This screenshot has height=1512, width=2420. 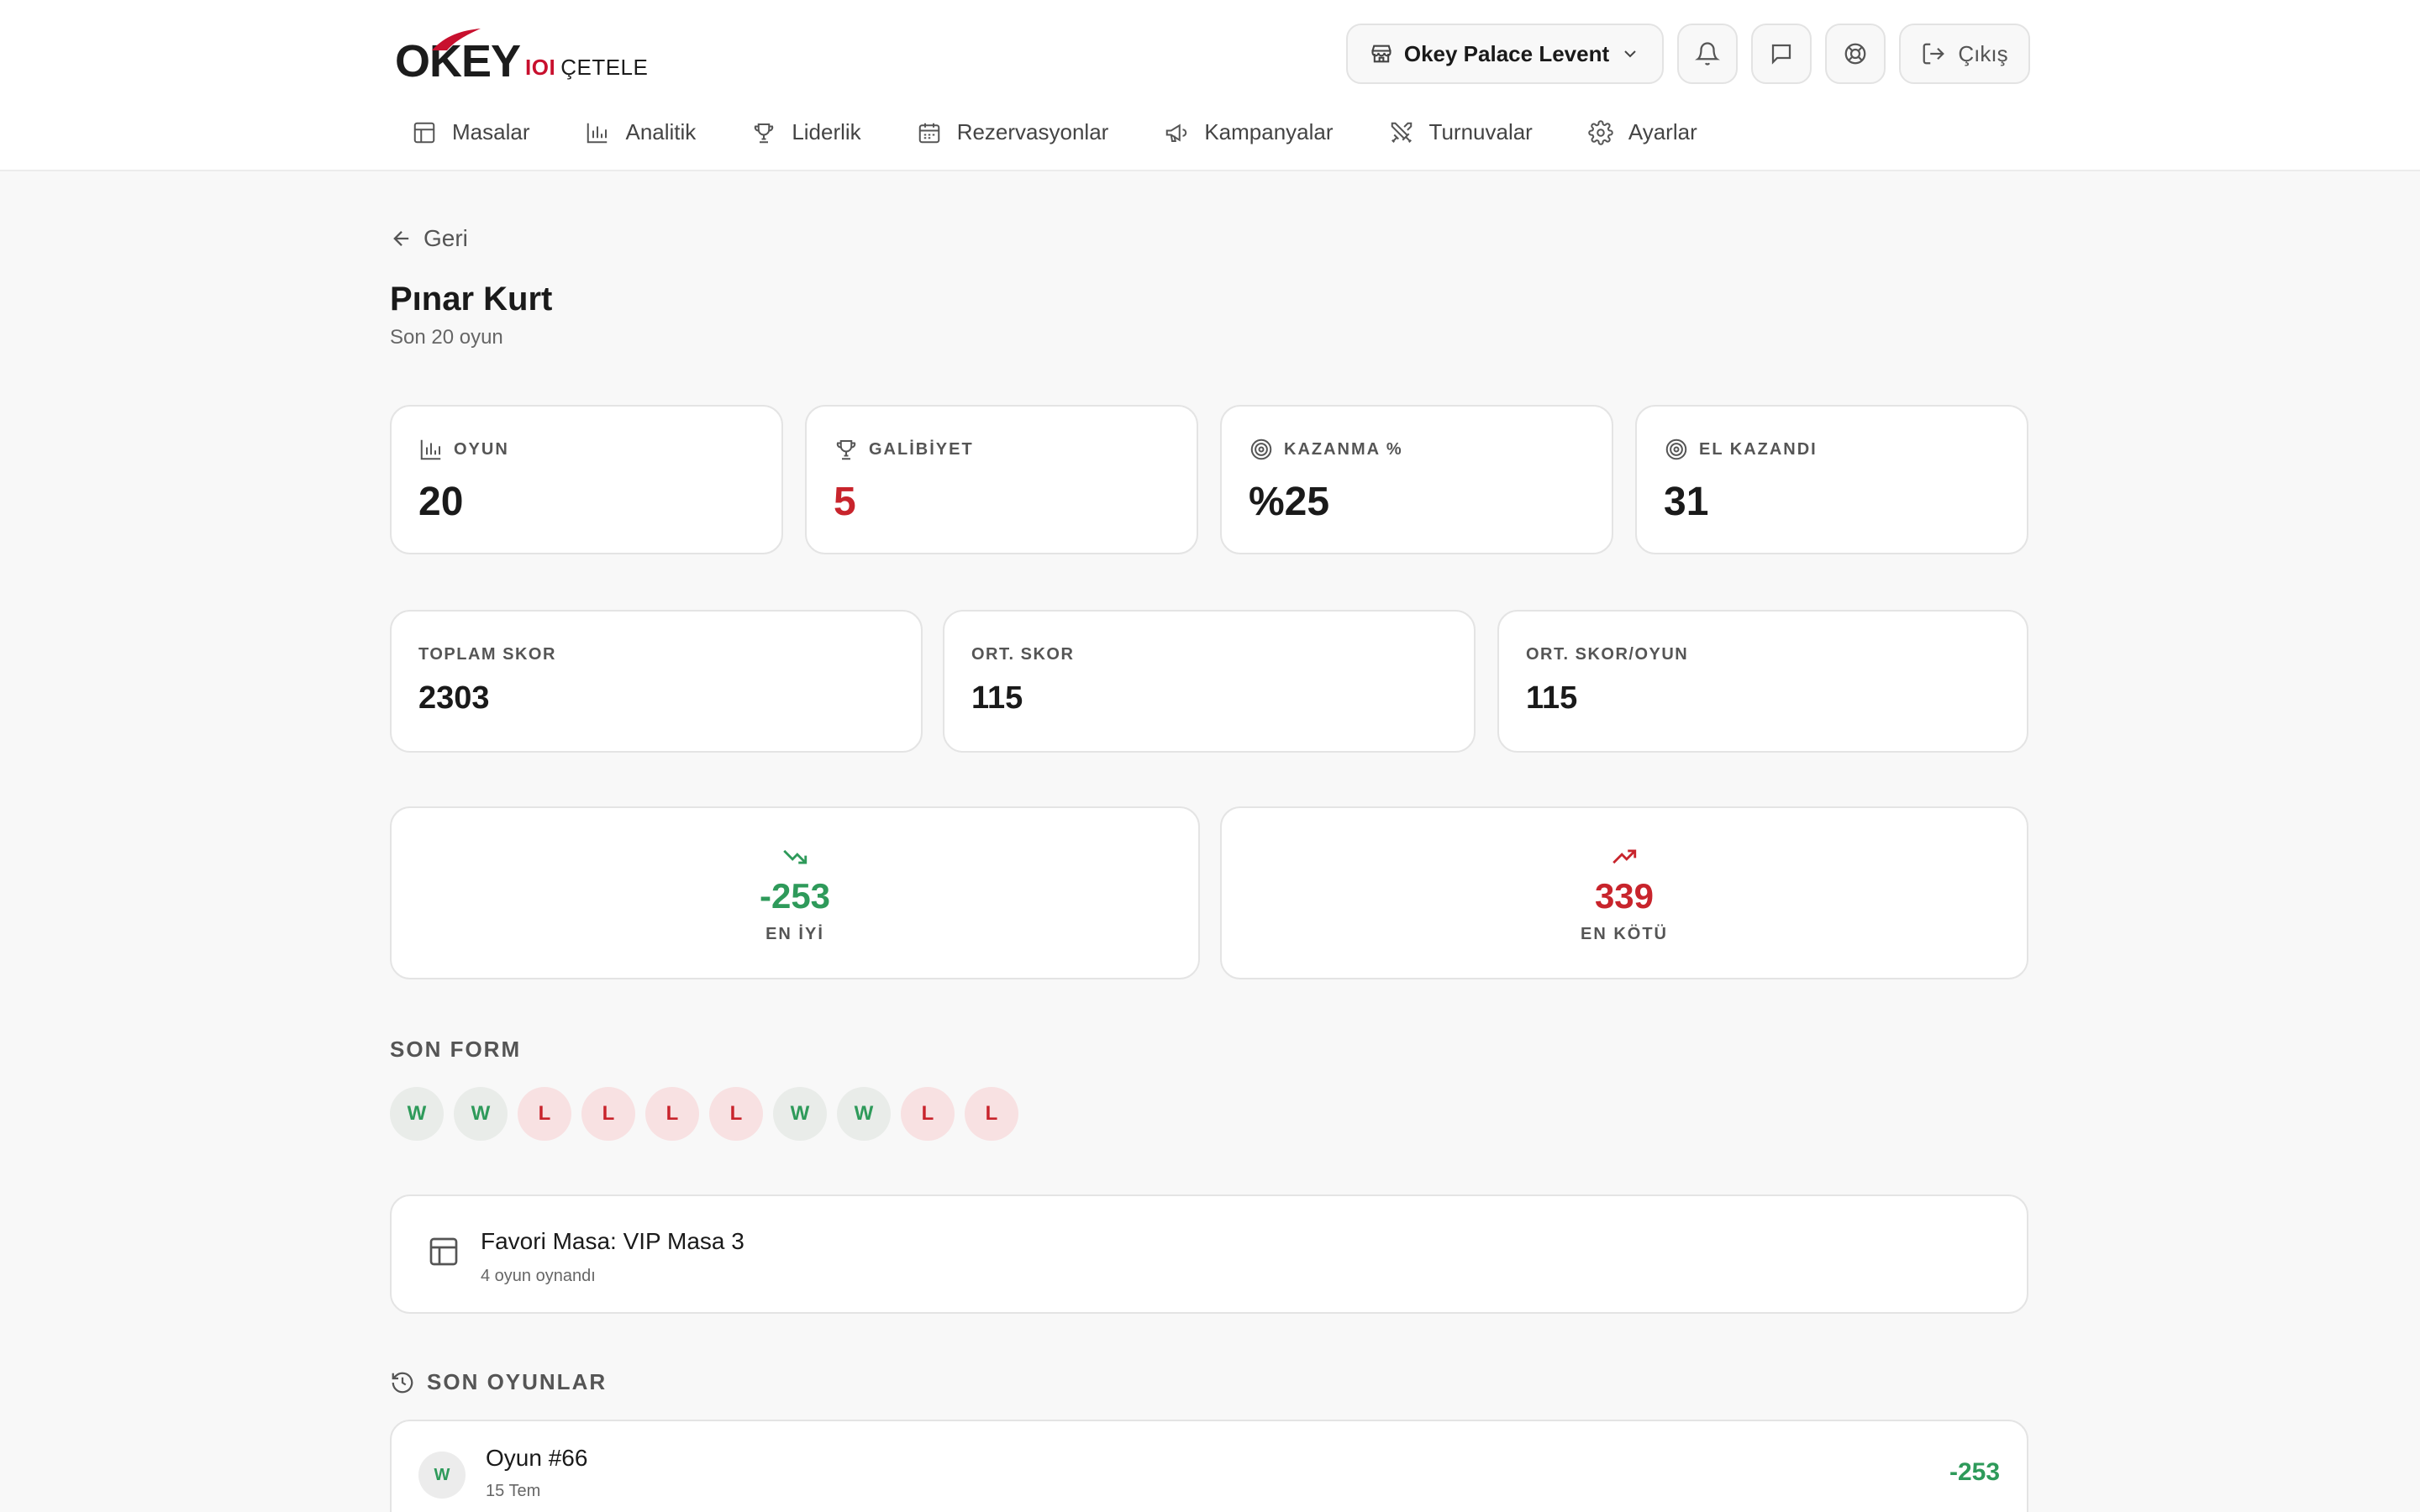 I want to click on recent-games-title: SON OYUNLAR, so click(x=498, y=1382).